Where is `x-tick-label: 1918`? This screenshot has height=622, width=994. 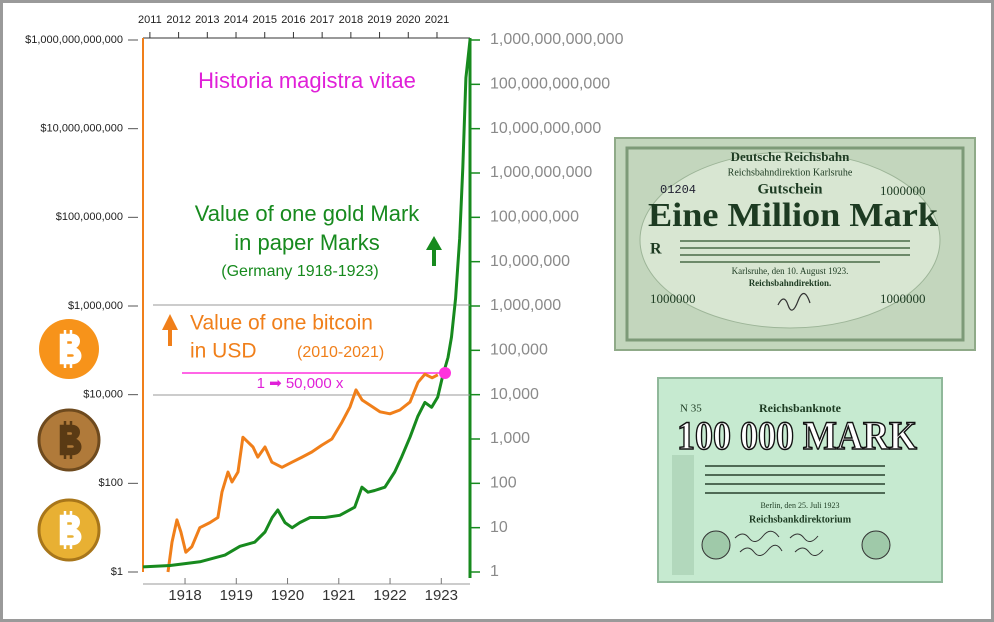
x-tick-label: 1918 is located at coordinates (184, 595).